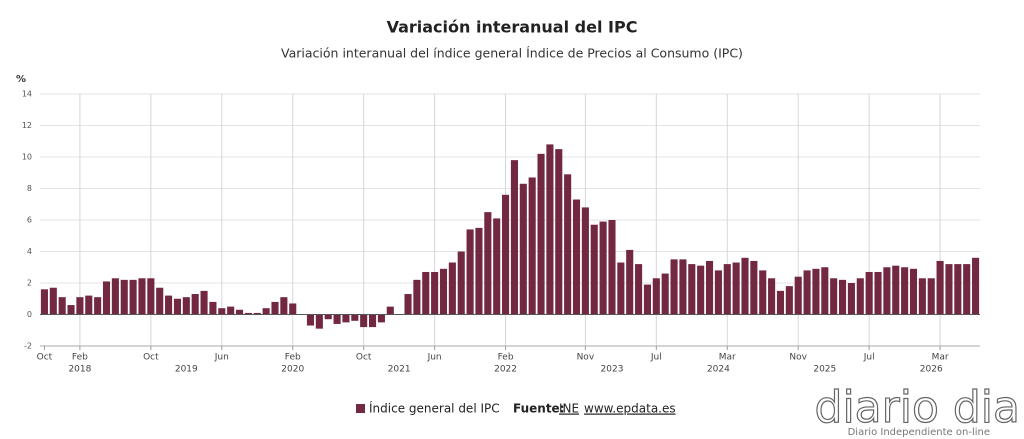 Image resolution: width=1024 pixels, height=439 pixels. What do you see at coordinates (931, 370) in the screenshot?
I see `x-year-label: 2026` at bounding box center [931, 370].